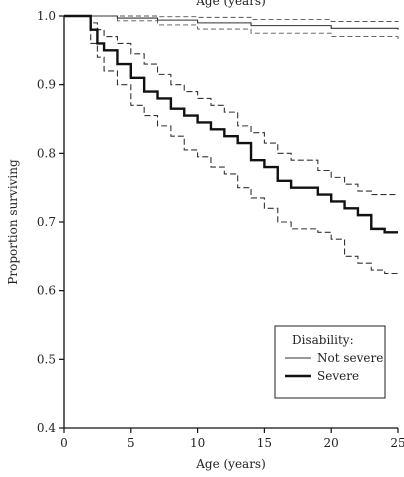  I want to click on ci-upper-not-severe, so click(231, 19).